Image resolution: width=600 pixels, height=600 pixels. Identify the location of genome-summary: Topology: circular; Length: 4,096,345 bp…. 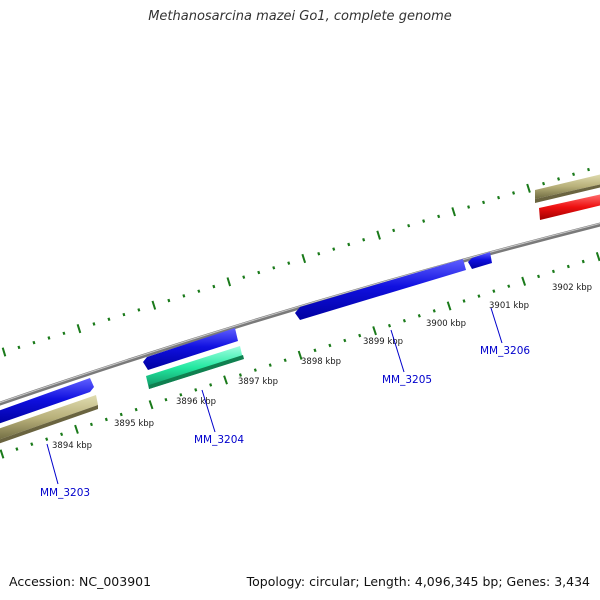
(418, 581).